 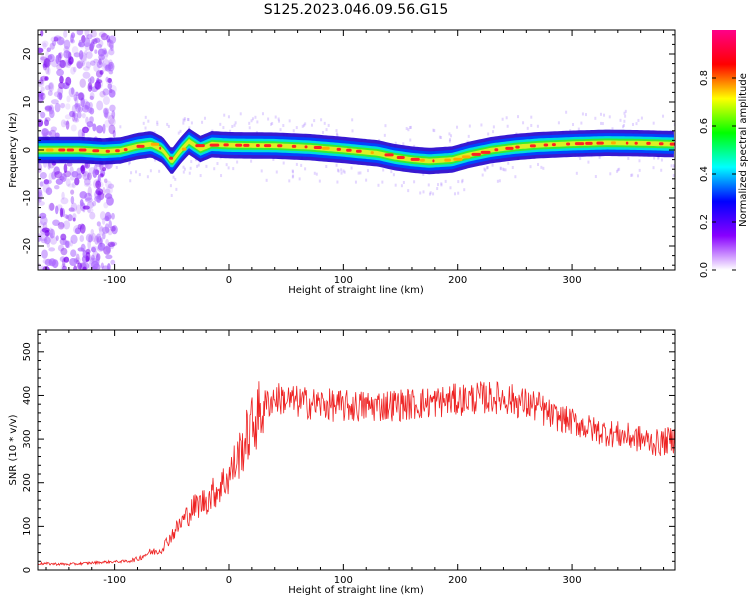 I want to click on y-tick-label: 500, so click(x=27, y=351).